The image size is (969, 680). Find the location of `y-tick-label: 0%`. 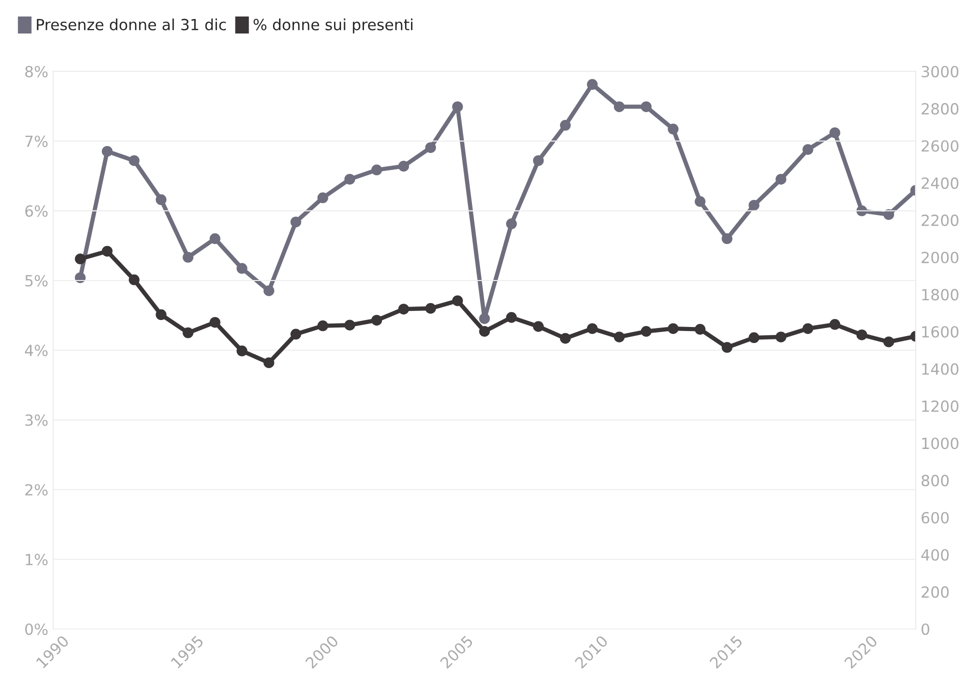

y-tick-label: 0% is located at coordinates (36, 629).